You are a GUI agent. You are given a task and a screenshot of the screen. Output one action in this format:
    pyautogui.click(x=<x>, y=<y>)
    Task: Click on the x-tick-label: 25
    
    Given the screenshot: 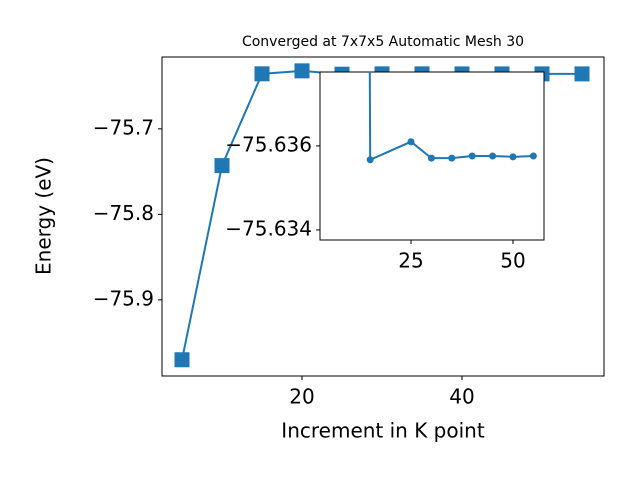 What is the action you would take?
    pyautogui.click(x=410, y=261)
    